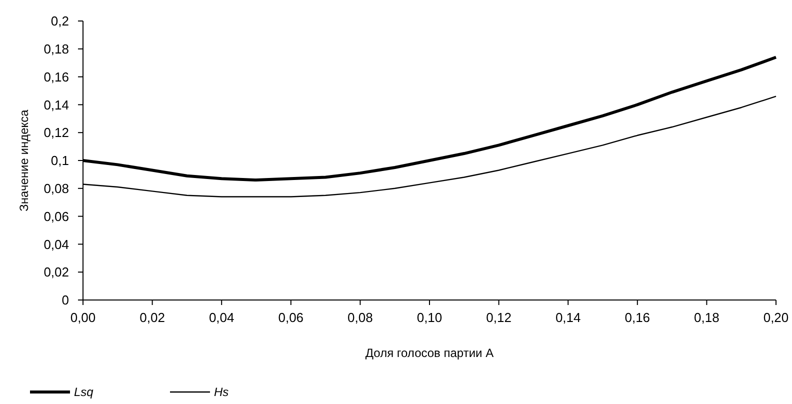  Describe the element at coordinates (59, 21) in the screenshot. I see `y-tick-label: 0,2` at that location.